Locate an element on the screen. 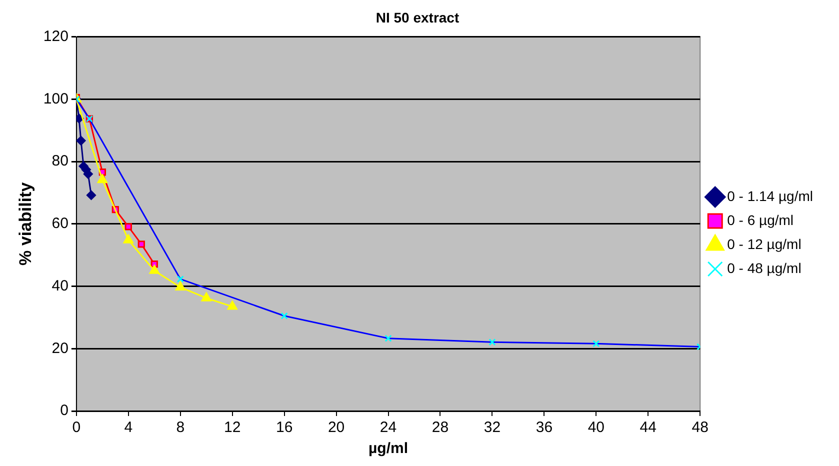 This screenshot has height=466, width=839. legend-label: 0 - 1.14 µg/ml is located at coordinates (770, 196).